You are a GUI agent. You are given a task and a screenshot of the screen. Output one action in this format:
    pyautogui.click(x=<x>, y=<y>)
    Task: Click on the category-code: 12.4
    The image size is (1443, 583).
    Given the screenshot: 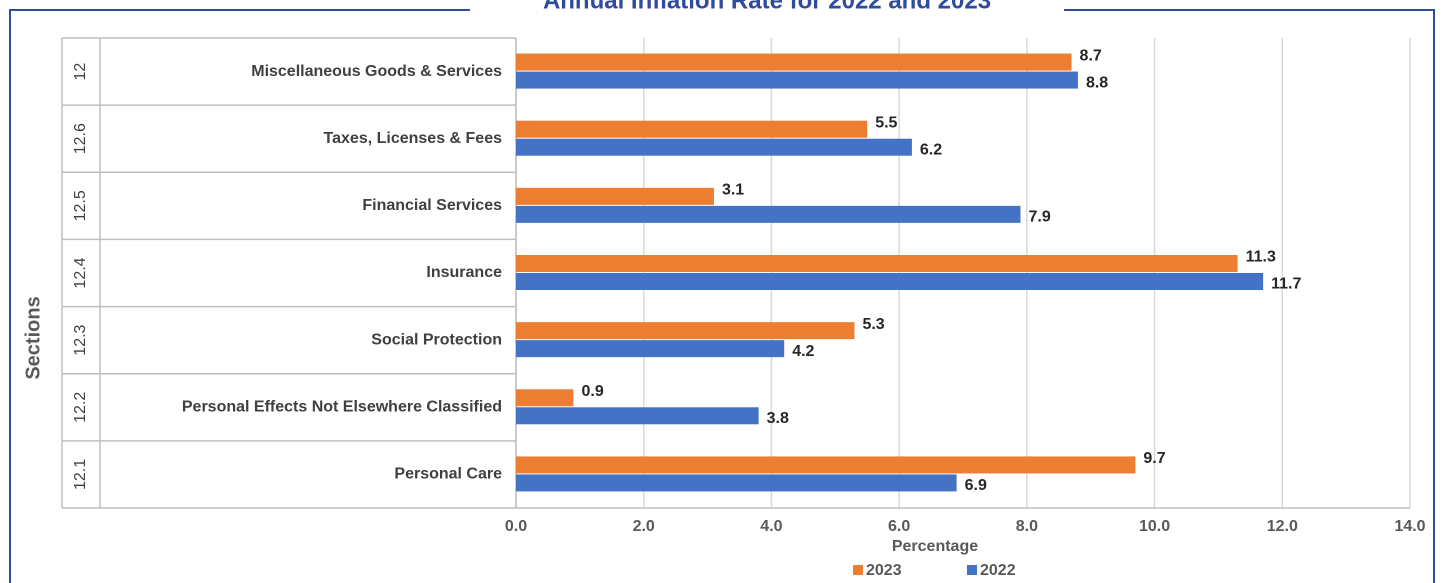 What is the action you would take?
    pyautogui.click(x=80, y=272)
    